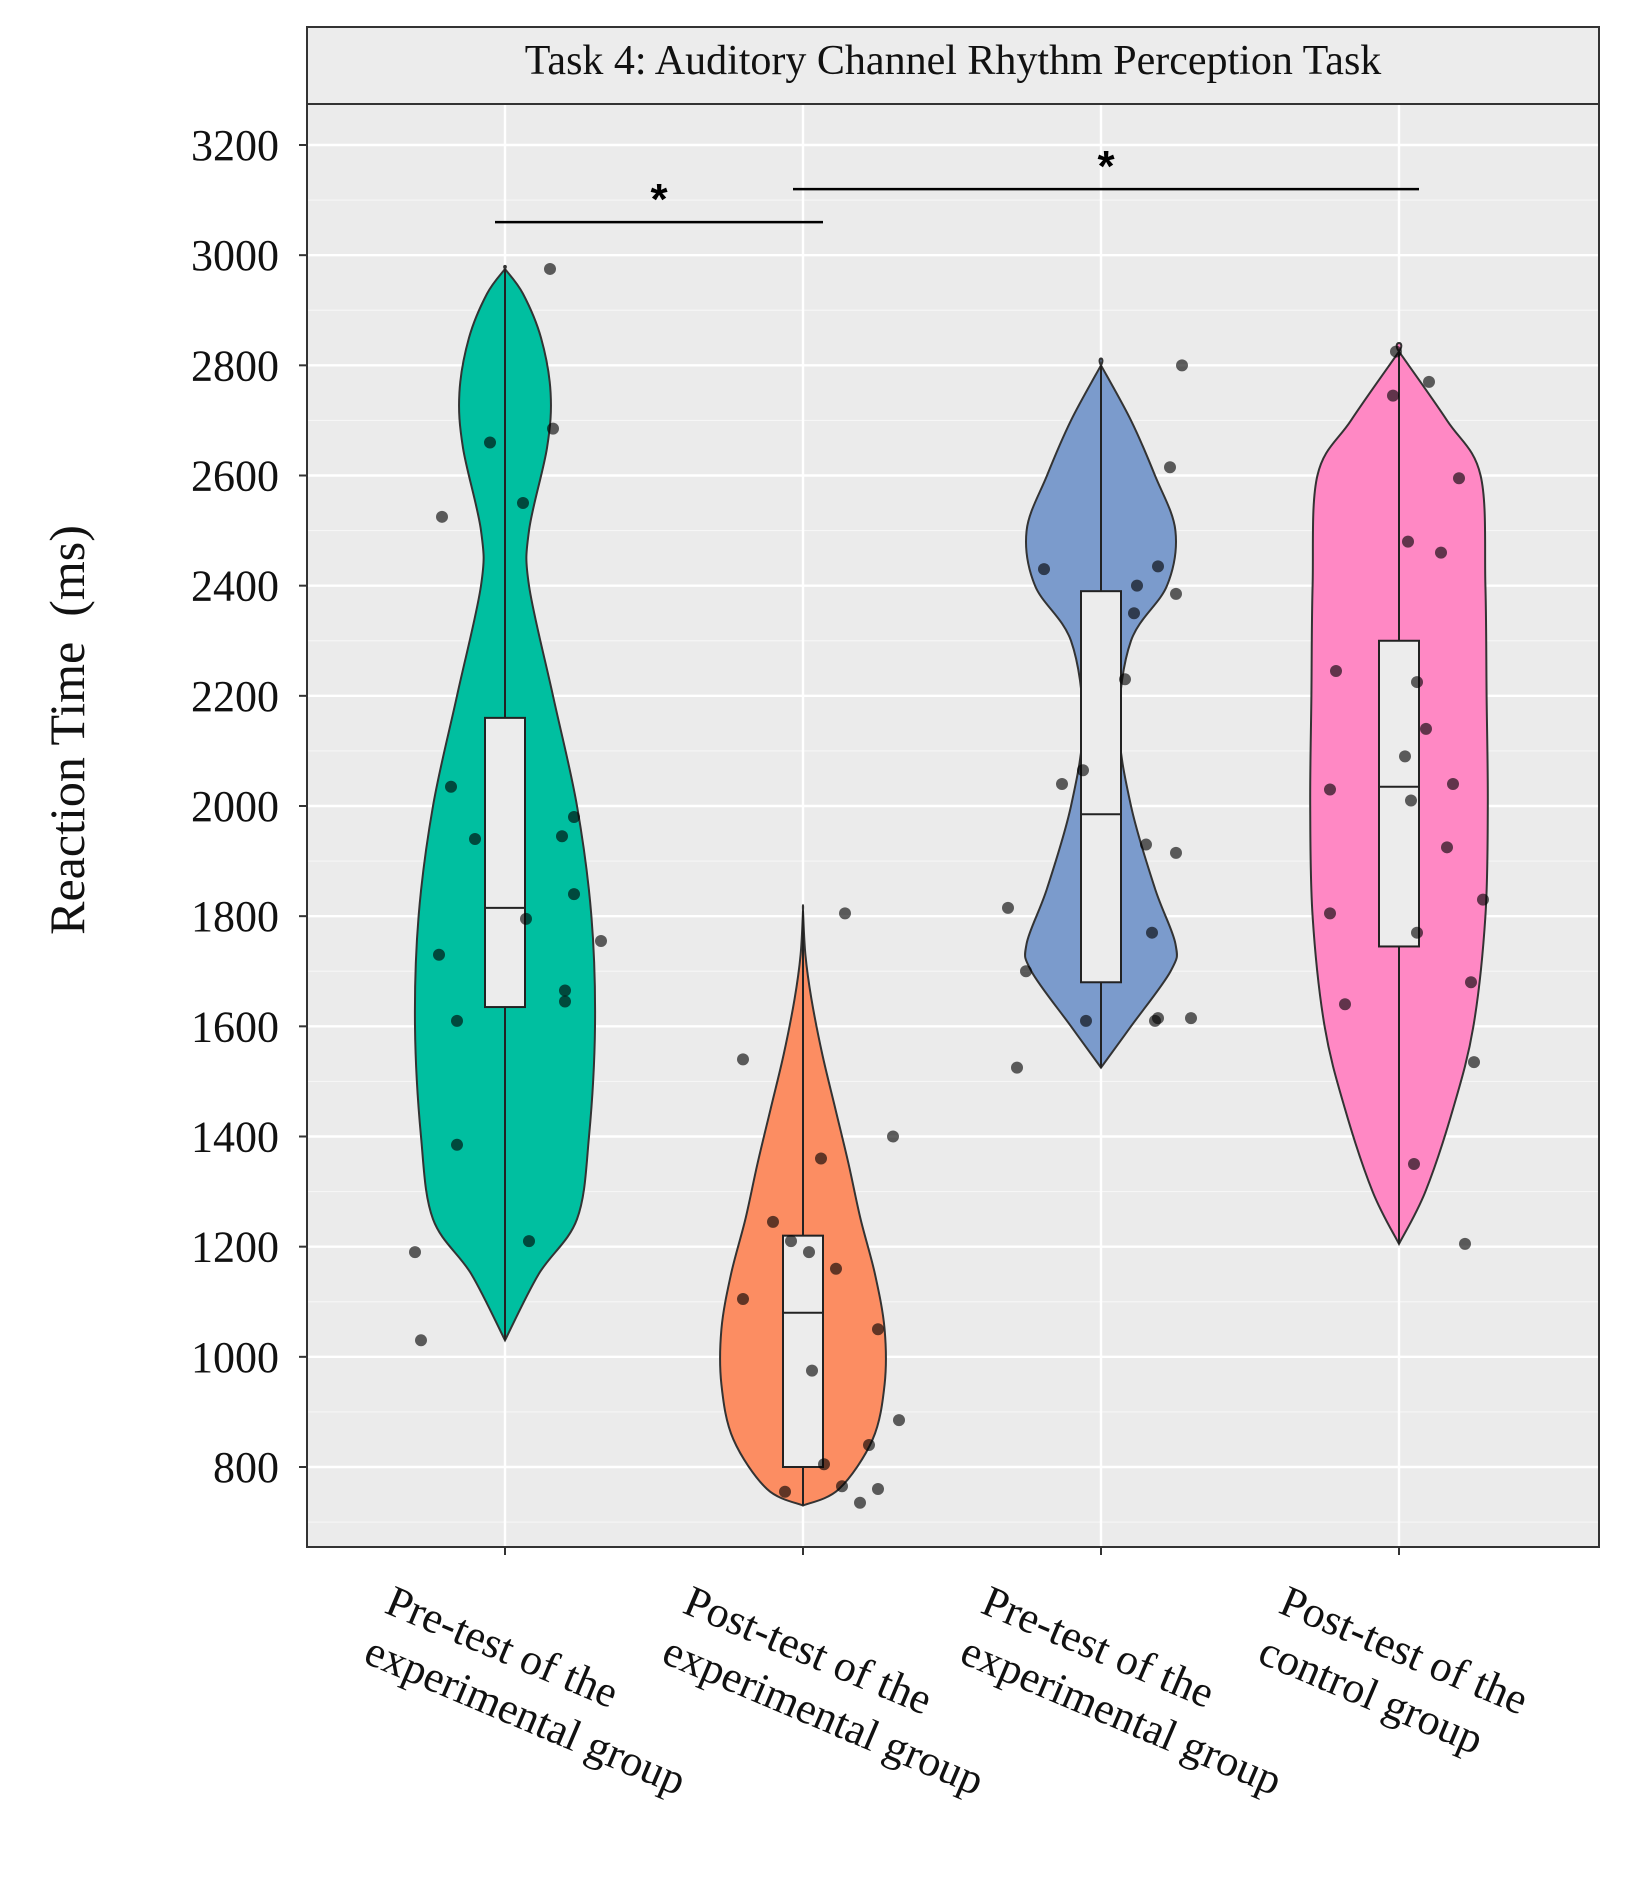 The width and height of the screenshot is (1625, 1881). What do you see at coordinates (235, 365) in the screenshot?
I see `y-tick-label: 2800` at bounding box center [235, 365].